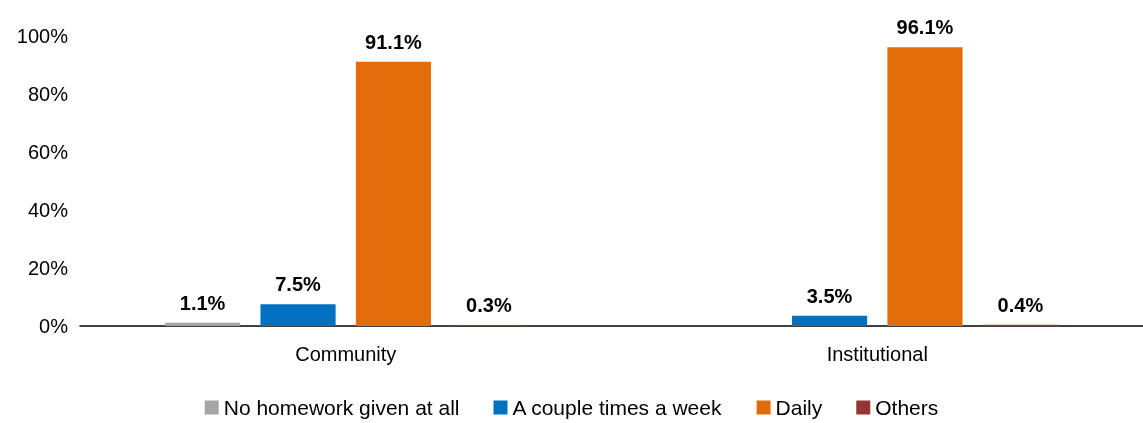  What do you see at coordinates (346, 354) in the screenshot?
I see `x-tick-label: Community` at bounding box center [346, 354].